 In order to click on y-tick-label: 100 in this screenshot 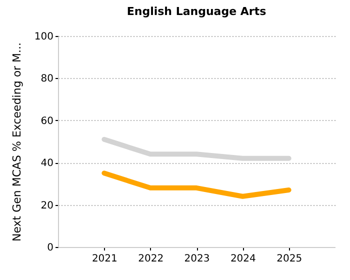, I will do `click(44, 37)`.